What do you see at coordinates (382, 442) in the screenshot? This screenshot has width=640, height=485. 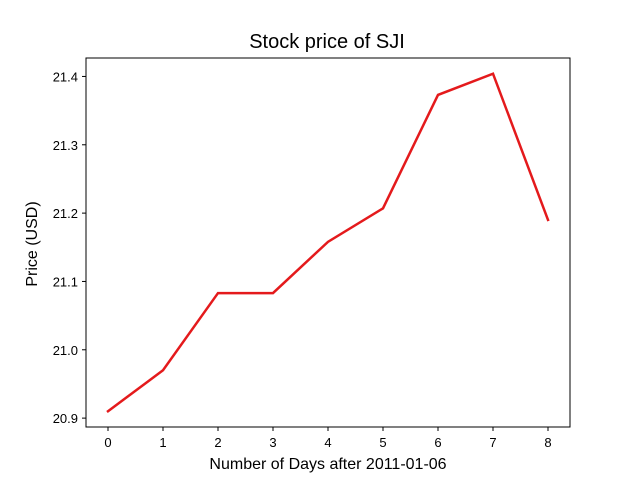 I see `x-tick-label: 5` at bounding box center [382, 442].